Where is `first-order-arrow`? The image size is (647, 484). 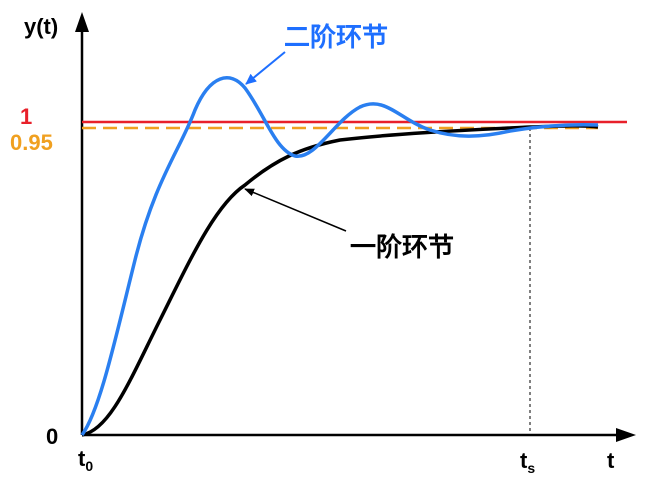
first-order-arrow is located at coordinates (295, 210).